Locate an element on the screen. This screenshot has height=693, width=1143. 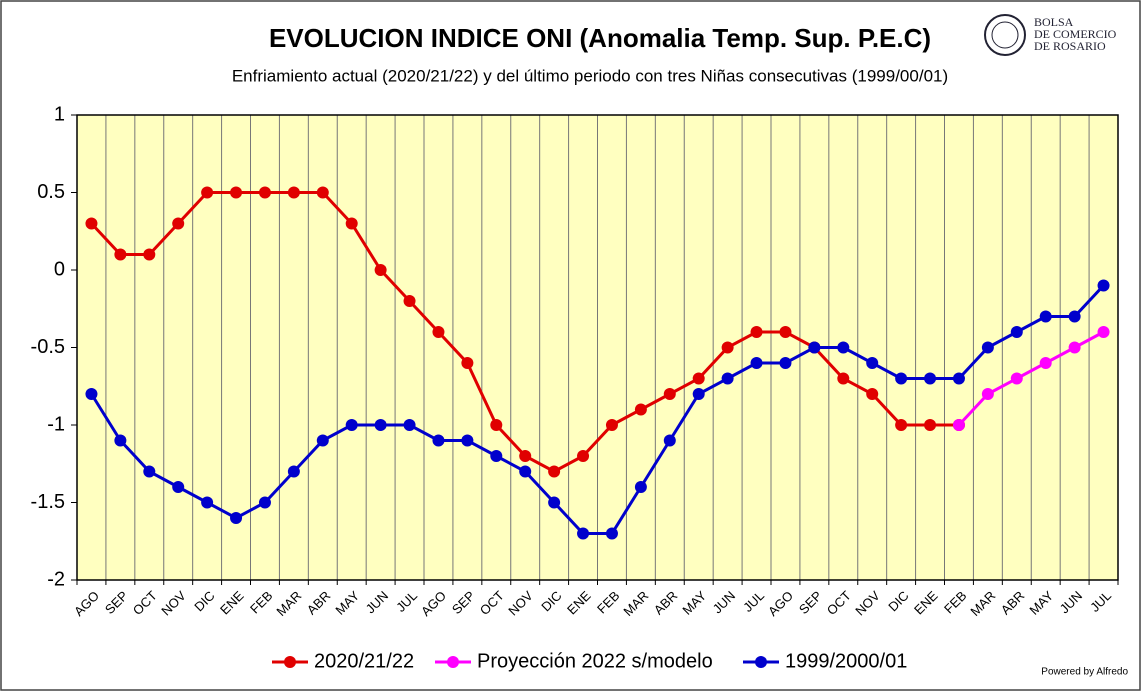
y-tick-label: 0.5 is located at coordinates (51, 192).